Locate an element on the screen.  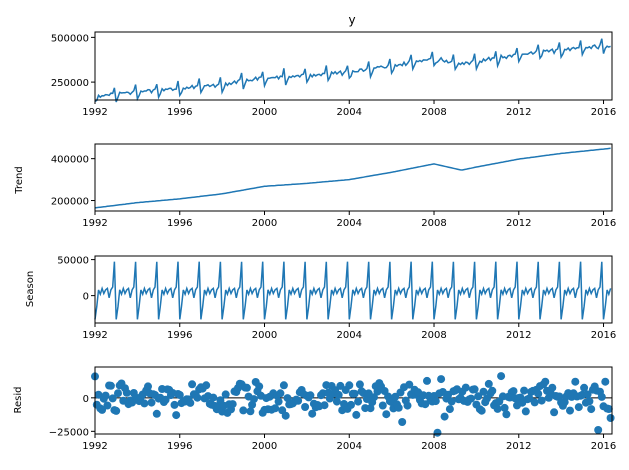
y-tick-label: 500000 is located at coordinates (70, 38).